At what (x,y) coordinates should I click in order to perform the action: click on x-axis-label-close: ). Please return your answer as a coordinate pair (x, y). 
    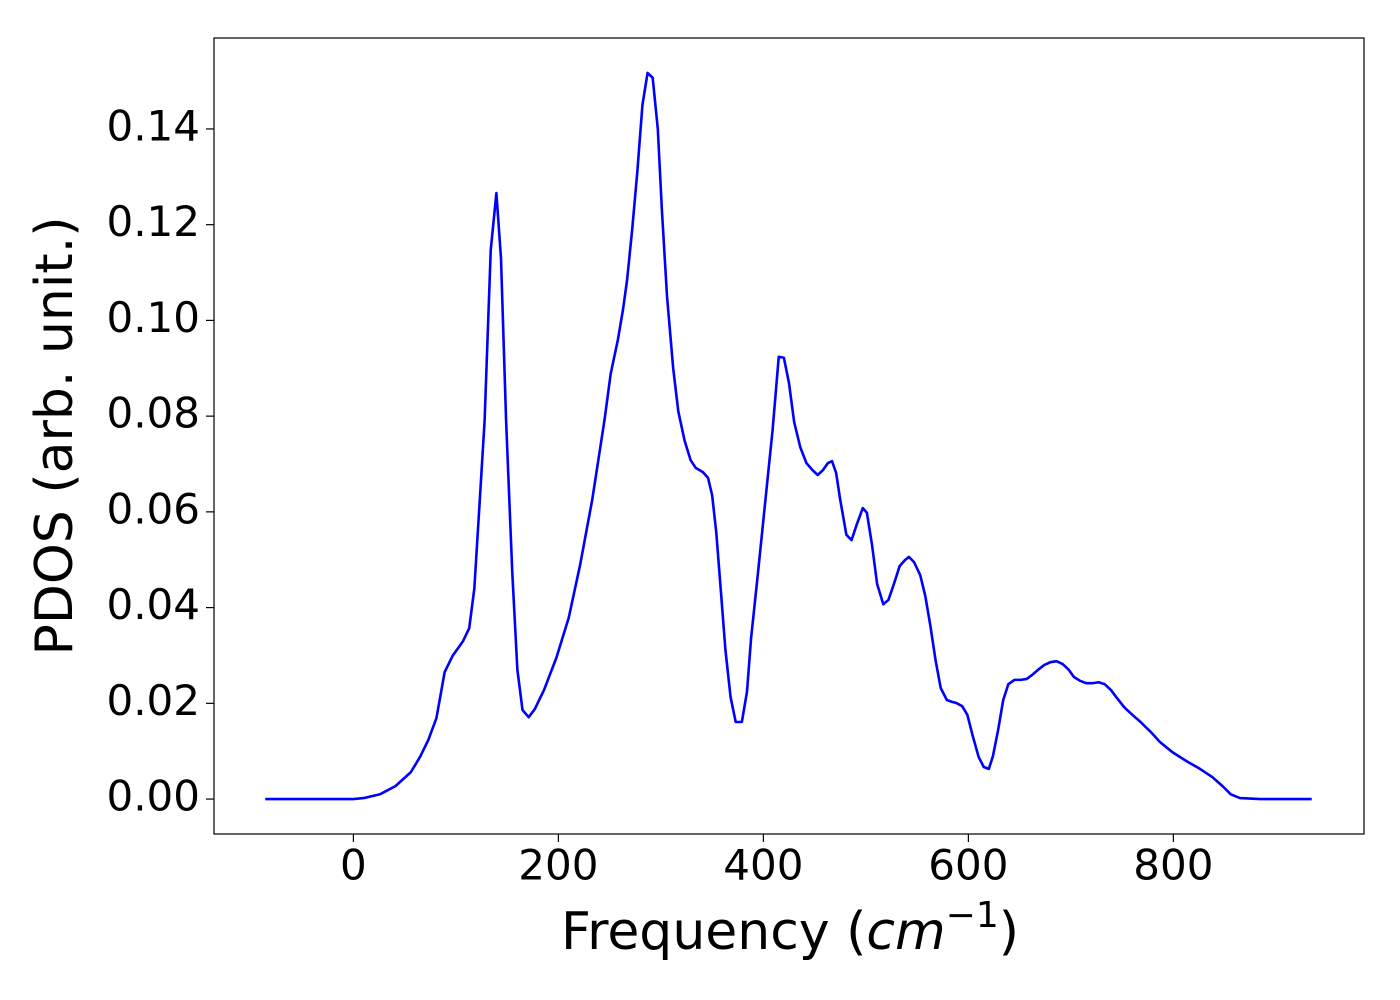
    Looking at the image, I should click on (1009, 932).